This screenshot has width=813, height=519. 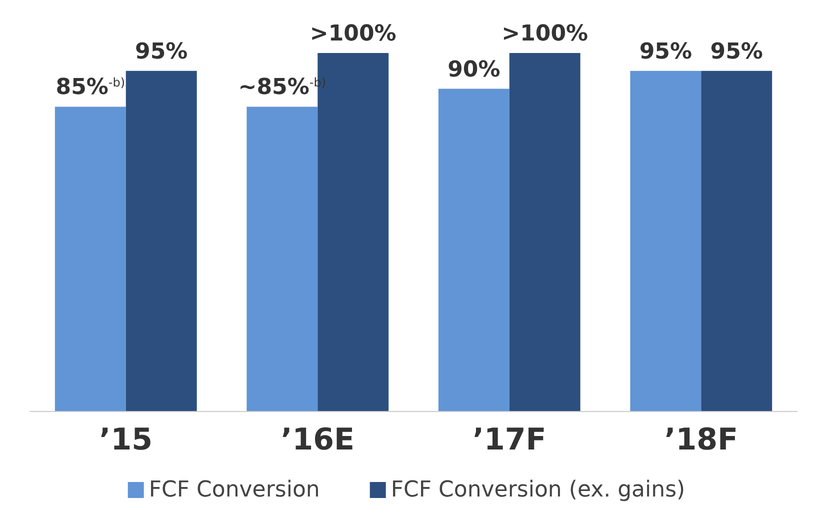 I want to click on legend-label: FCF Conversion, so click(x=234, y=490).